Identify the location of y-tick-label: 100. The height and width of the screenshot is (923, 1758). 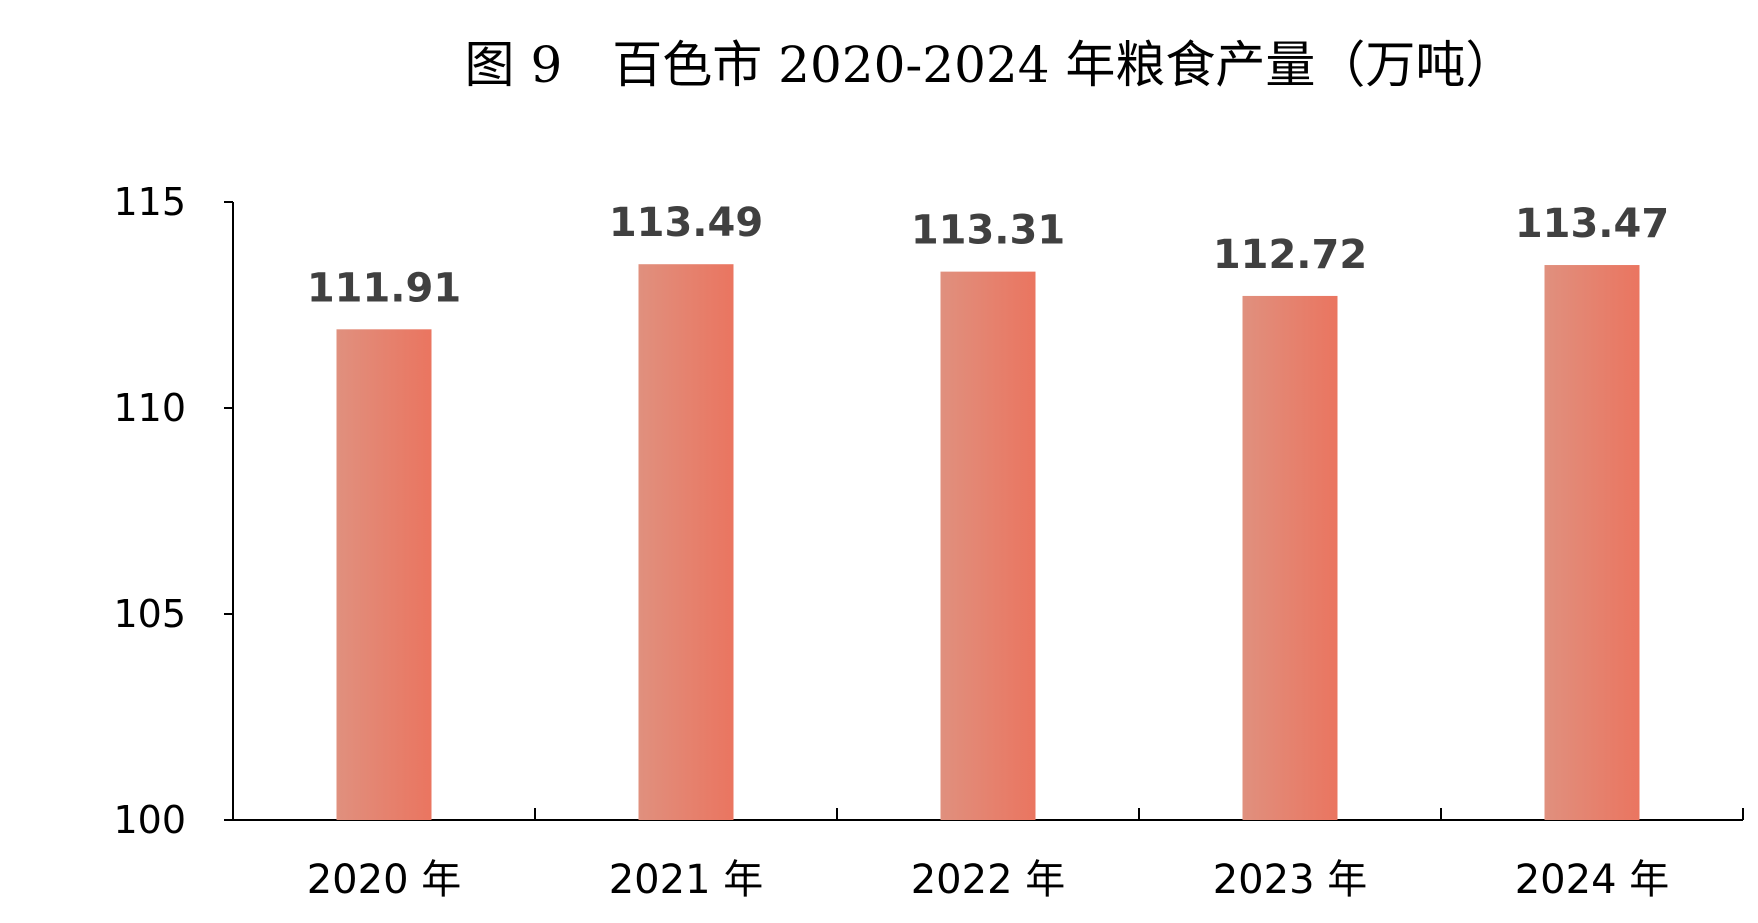
(149, 820).